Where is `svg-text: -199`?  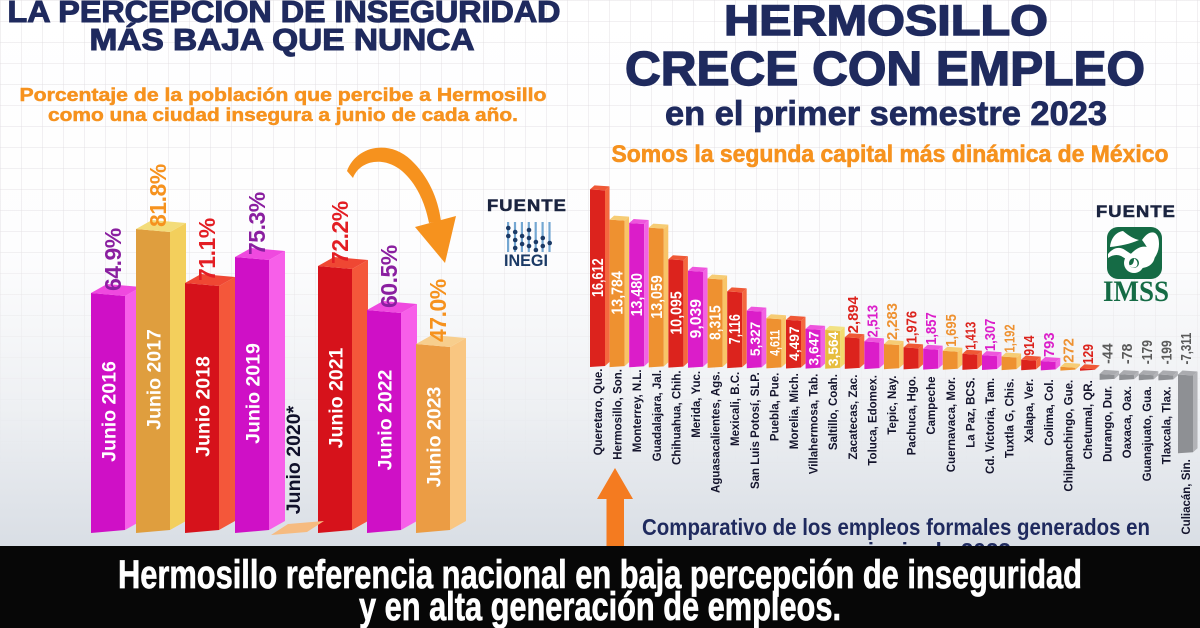 svg-text: -199 is located at coordinates (1167, 352).